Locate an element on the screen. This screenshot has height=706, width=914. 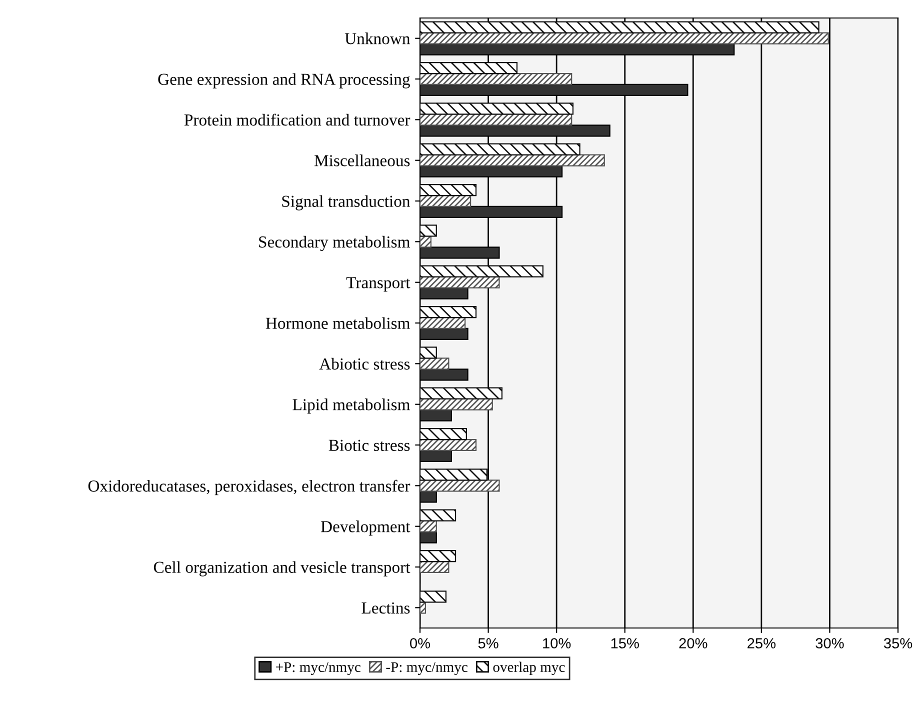
x-tick-label: 0% is located at coordinates (420, 643).